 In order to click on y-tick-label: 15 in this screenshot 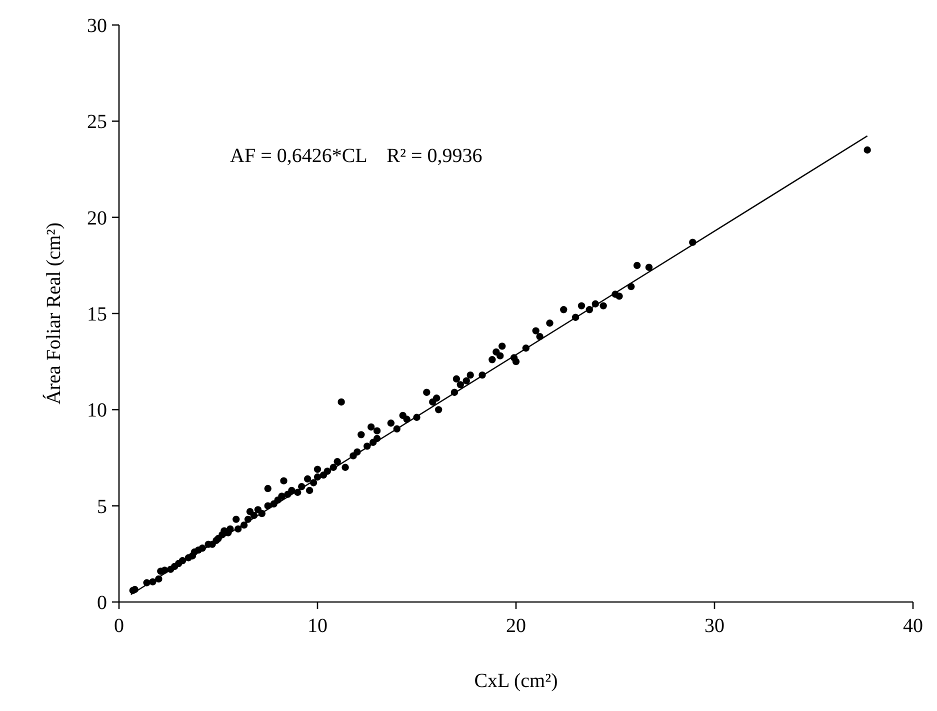, I will do `click(97, 315)`.